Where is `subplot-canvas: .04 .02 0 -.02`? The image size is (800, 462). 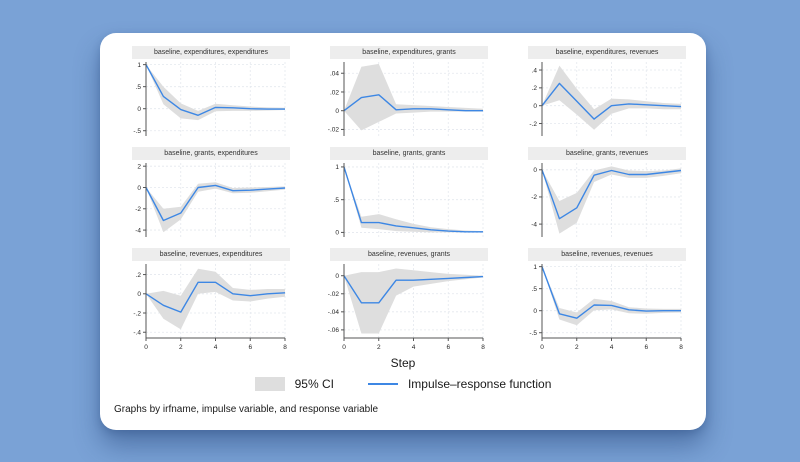 subplot-canvas: .04 .02 0 -.02 is located at coordinates (406, 99).